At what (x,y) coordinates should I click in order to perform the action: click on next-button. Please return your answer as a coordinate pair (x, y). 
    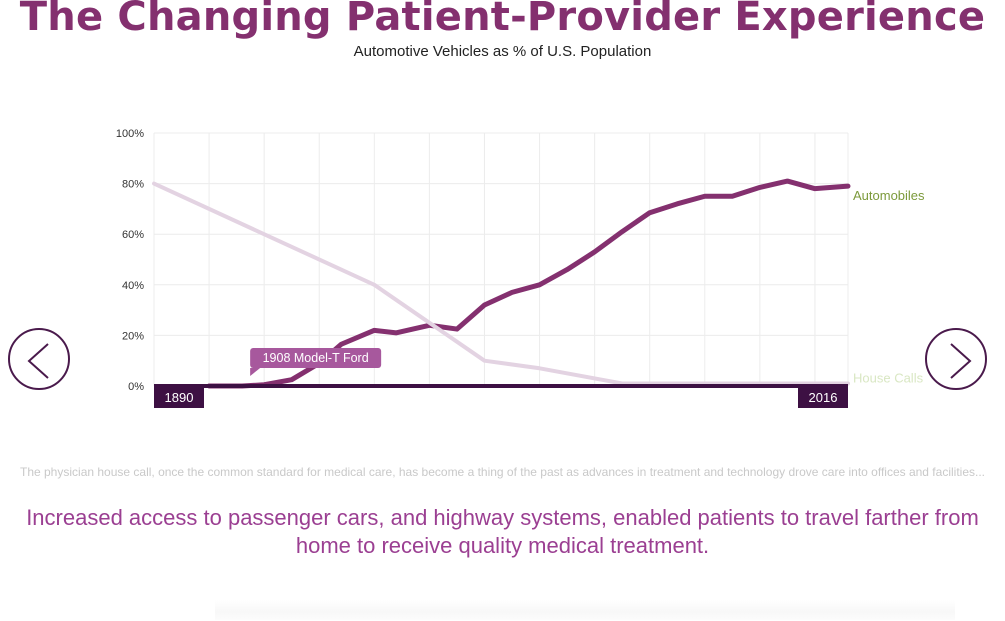
    Looking at the image, I should click on (956, 359).